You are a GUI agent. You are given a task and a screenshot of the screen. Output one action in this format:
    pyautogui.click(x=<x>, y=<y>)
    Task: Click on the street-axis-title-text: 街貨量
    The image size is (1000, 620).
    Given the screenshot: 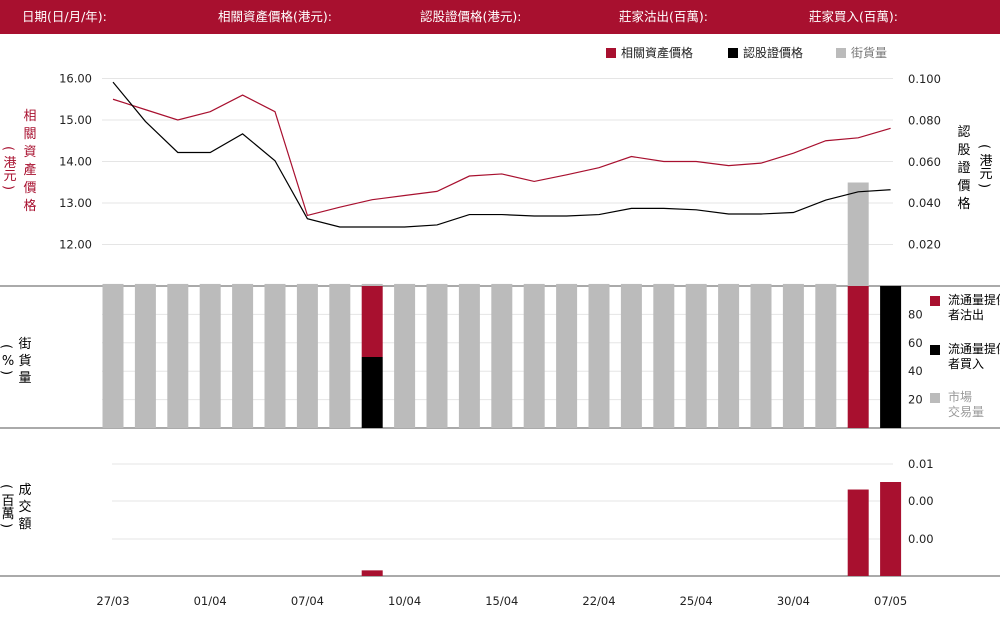 What is the action you would take?
    pyautogui.click(x=25, y=361)
    